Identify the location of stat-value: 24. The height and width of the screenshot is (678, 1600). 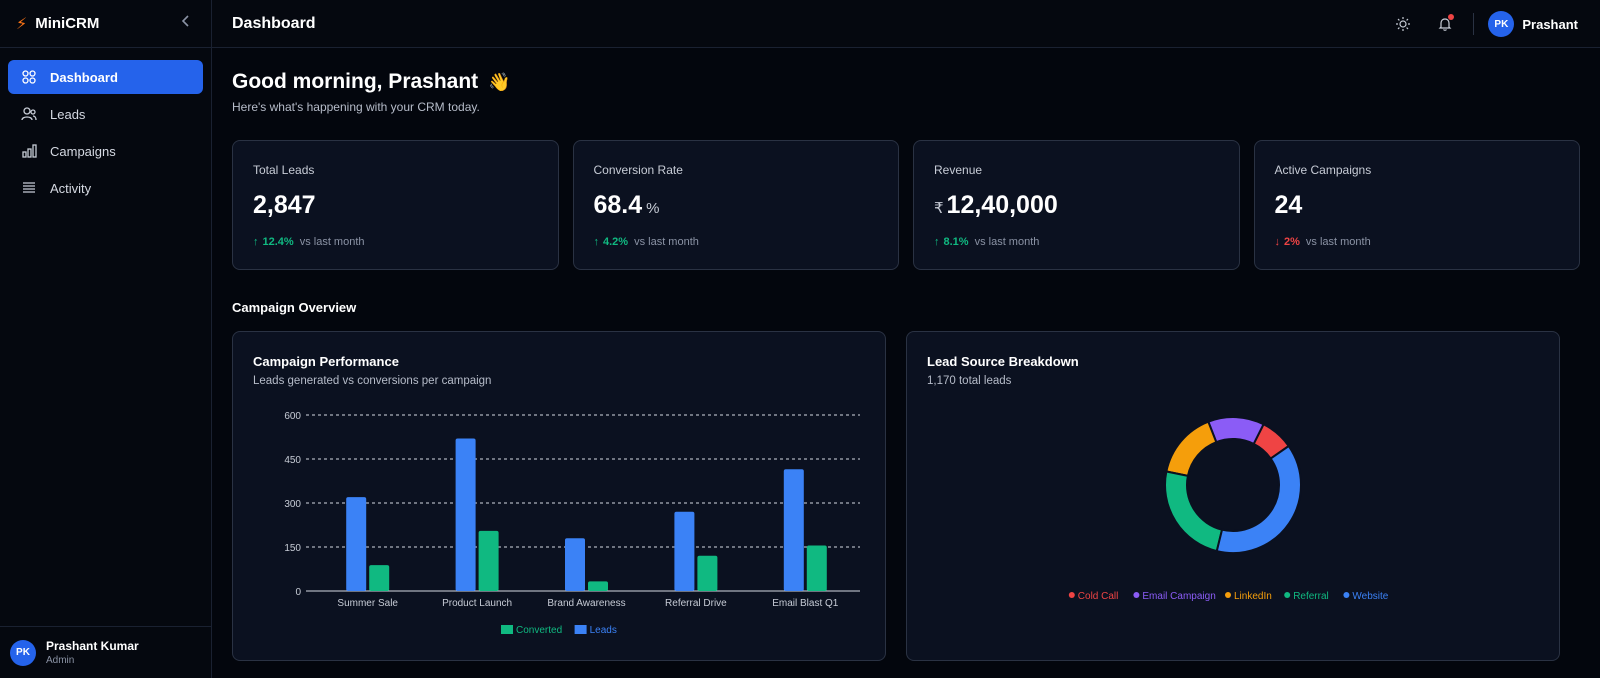
(1288, 205).